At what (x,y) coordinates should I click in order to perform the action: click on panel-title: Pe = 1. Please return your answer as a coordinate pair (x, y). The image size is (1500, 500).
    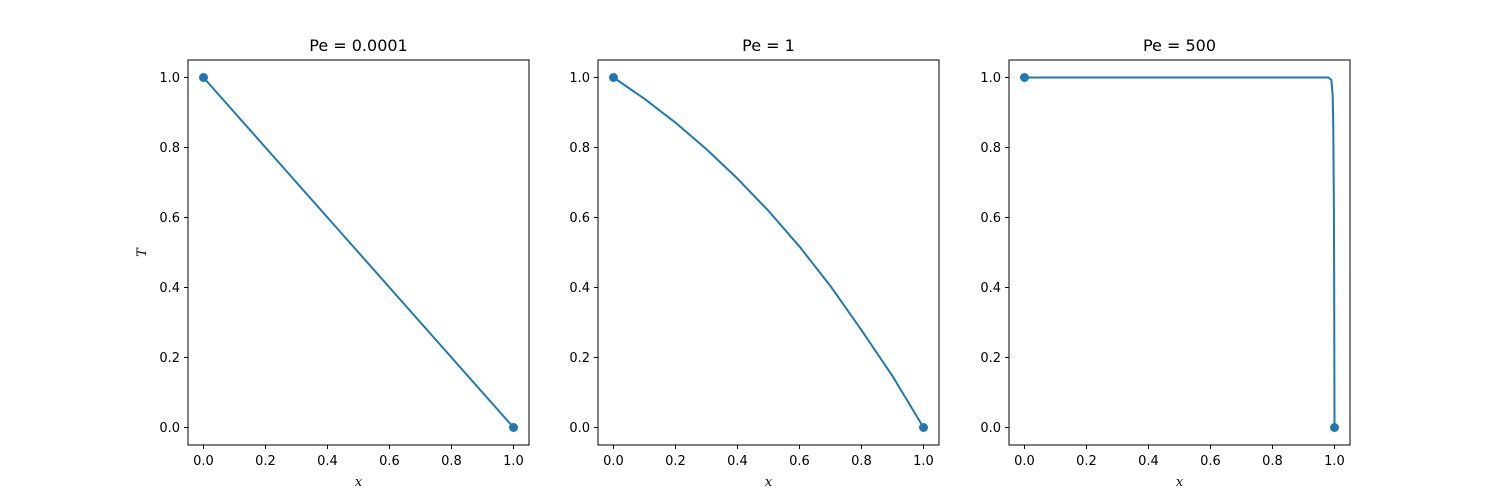
    Looking at the image, I should click on (768, 45).